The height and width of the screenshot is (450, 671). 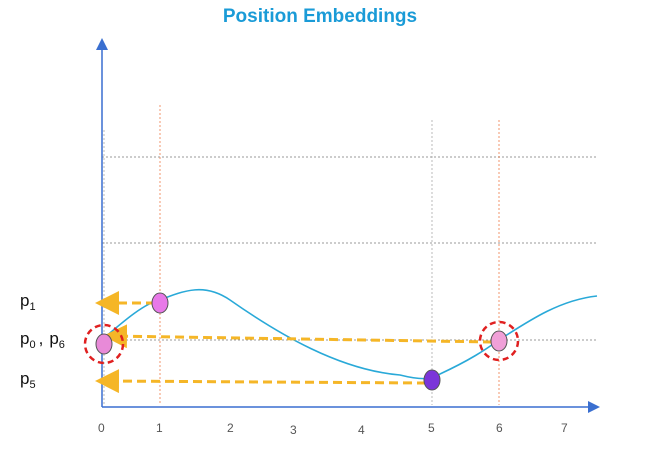 What do you see at coordinates (564, 428) in the screenshot?
I see `tick-label-7: 7` at bounding box center [564, 428].